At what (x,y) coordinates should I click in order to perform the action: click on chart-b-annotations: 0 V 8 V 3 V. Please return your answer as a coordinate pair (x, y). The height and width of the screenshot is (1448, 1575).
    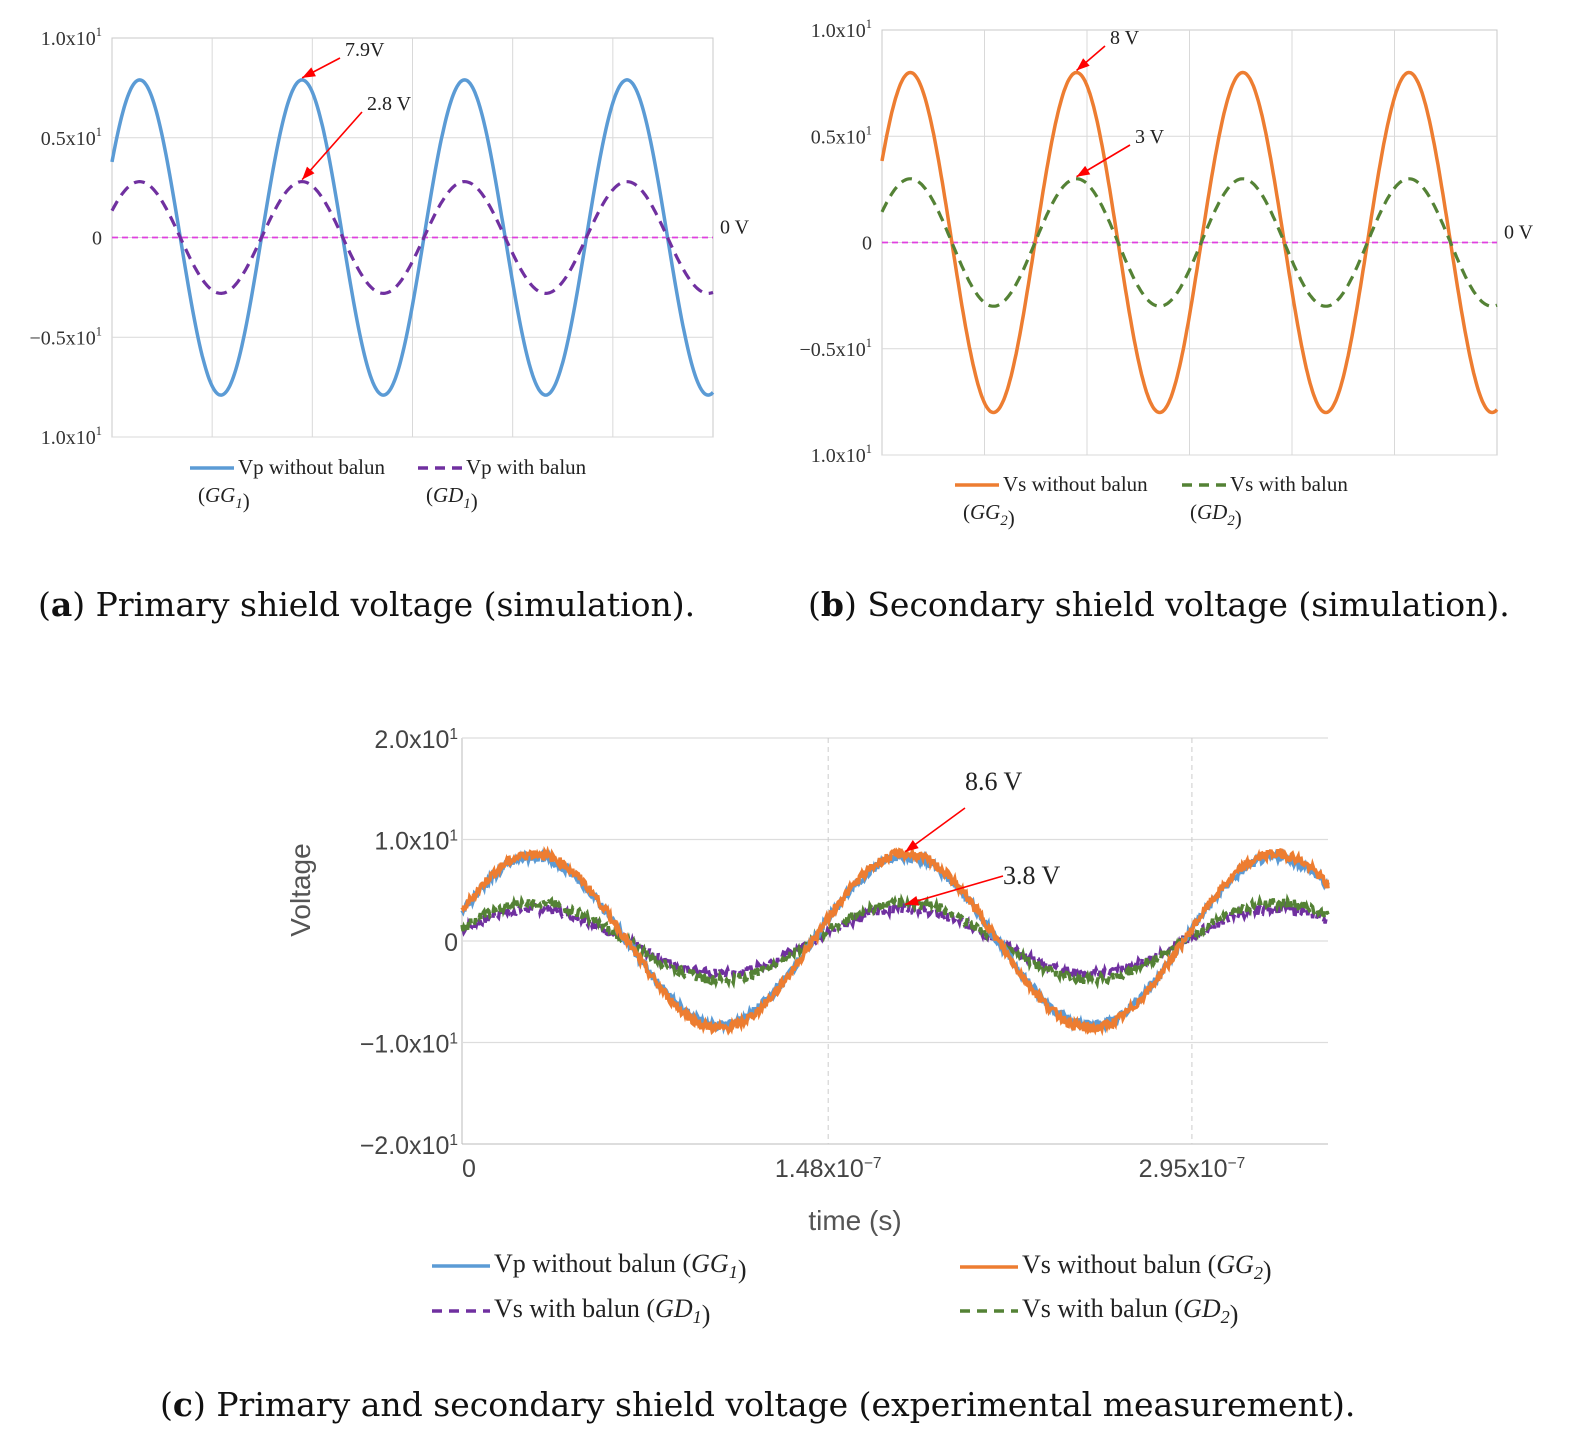
    Looking at the image, I should click on (1305, 135).